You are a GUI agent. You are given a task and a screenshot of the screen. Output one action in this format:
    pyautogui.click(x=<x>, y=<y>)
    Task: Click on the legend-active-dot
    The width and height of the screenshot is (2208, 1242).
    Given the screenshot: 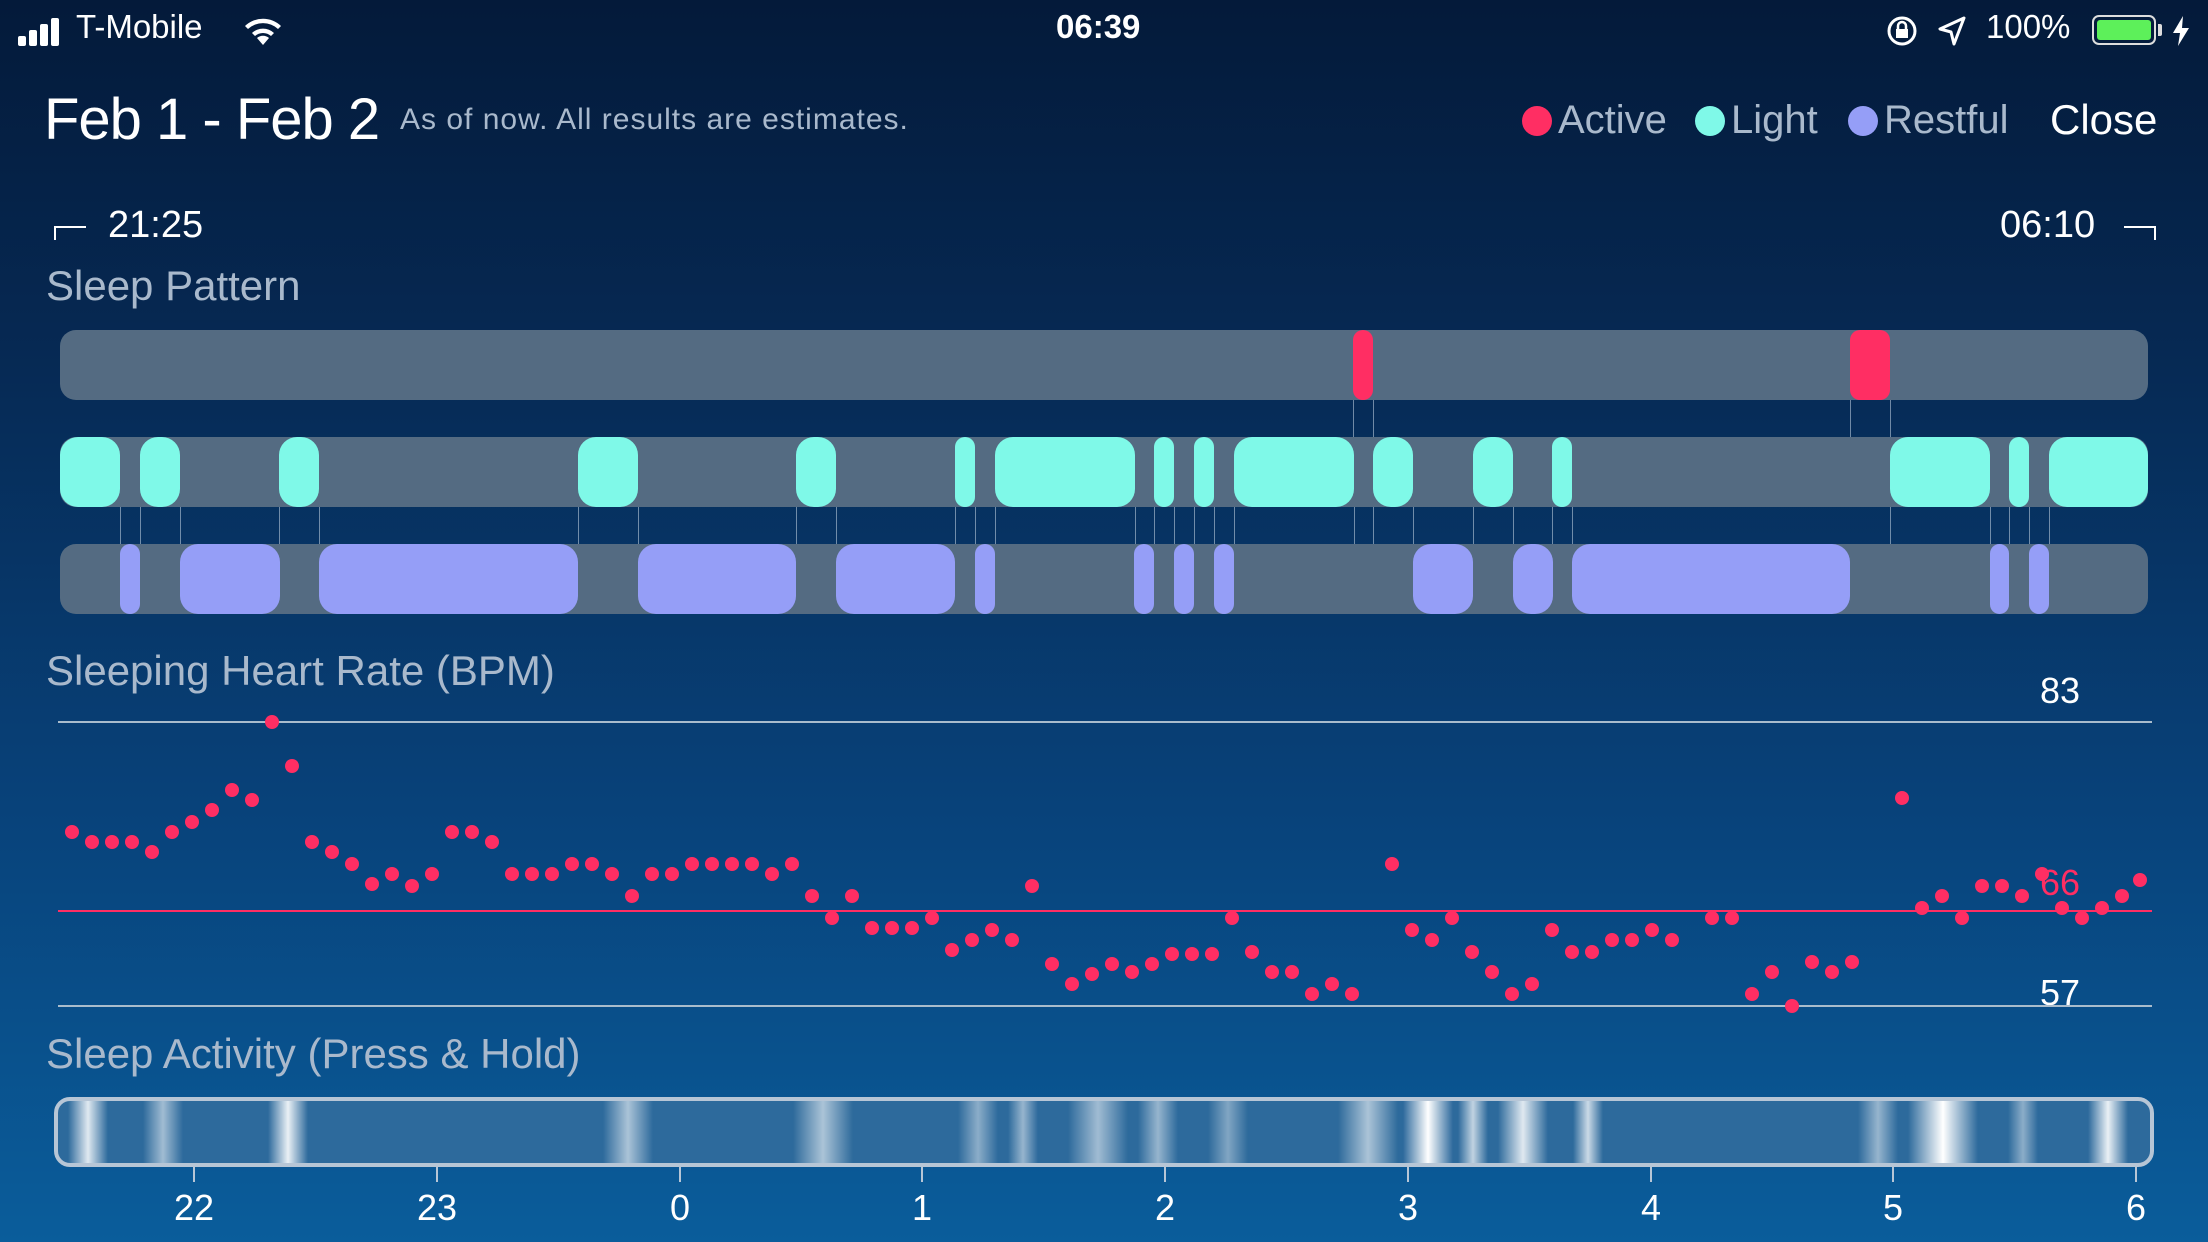 What is the action you would take?
    pyautogui.click(x=1537, y=121)
    